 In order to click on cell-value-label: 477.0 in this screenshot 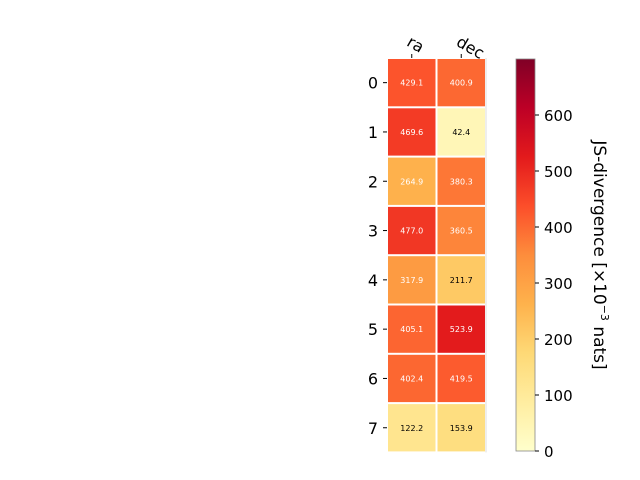, I will do `click(411, 231)`.